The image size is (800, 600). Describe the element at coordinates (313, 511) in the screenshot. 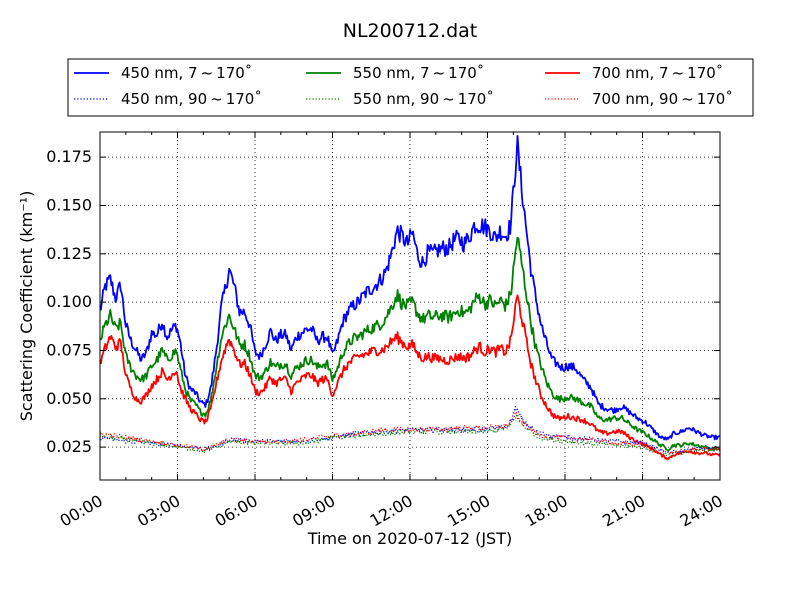

I see `x-tick-label: 09:00` at that location.